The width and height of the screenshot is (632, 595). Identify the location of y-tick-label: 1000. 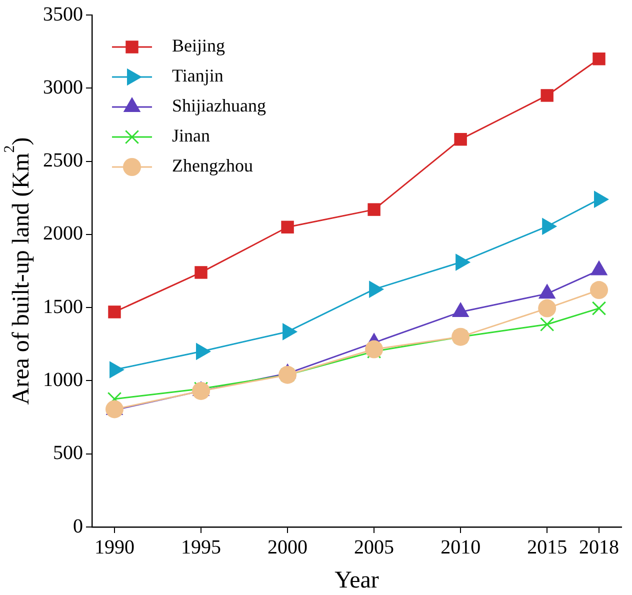
(63, 379).